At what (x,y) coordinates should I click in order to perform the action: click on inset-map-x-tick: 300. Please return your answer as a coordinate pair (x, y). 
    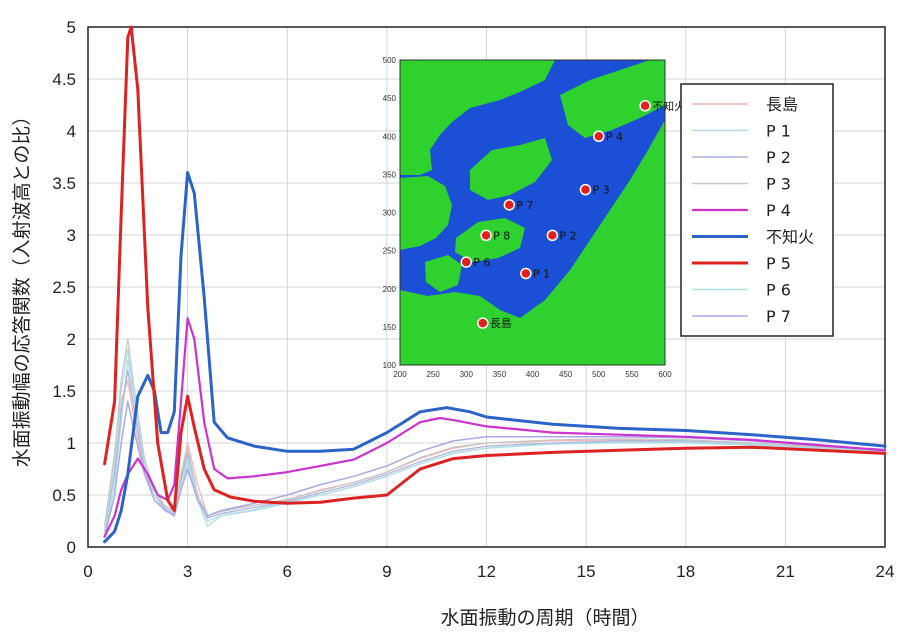
    Looking at the image, I should click on (467, 374).